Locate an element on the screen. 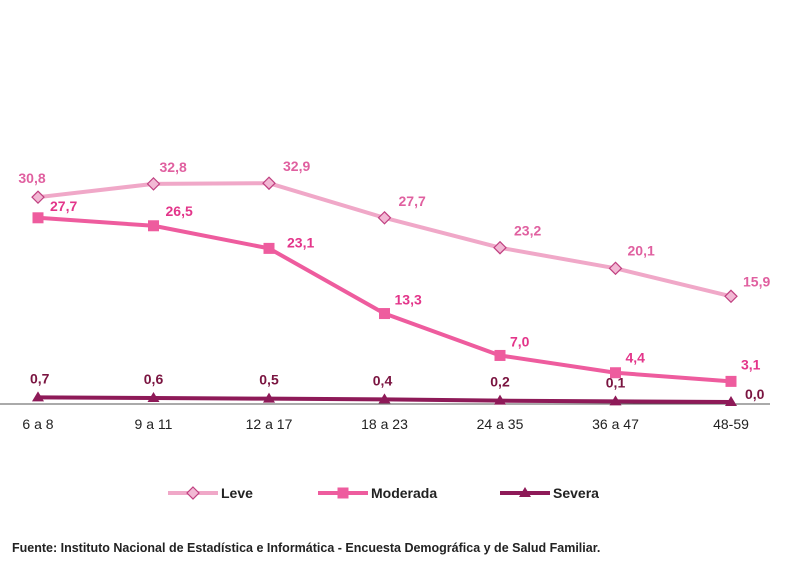 This screenshot has height=570, width=802. data-label-moderada: 27,7 is located at coordinates (63, 206).